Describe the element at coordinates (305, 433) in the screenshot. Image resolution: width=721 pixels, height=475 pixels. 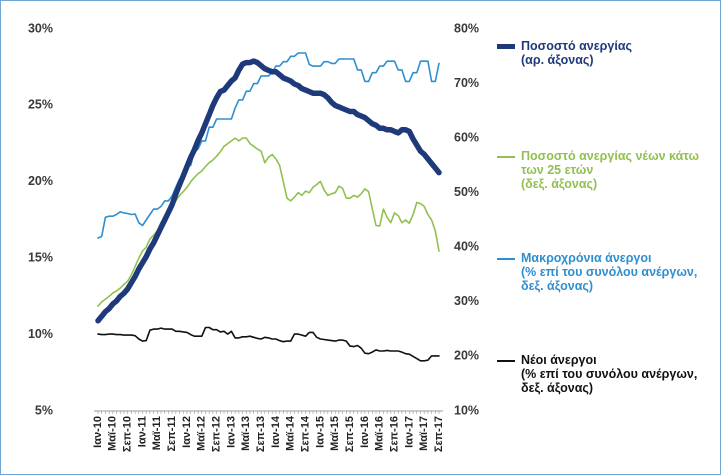
I see `x-tick-label: Σεπ-14` at that location.